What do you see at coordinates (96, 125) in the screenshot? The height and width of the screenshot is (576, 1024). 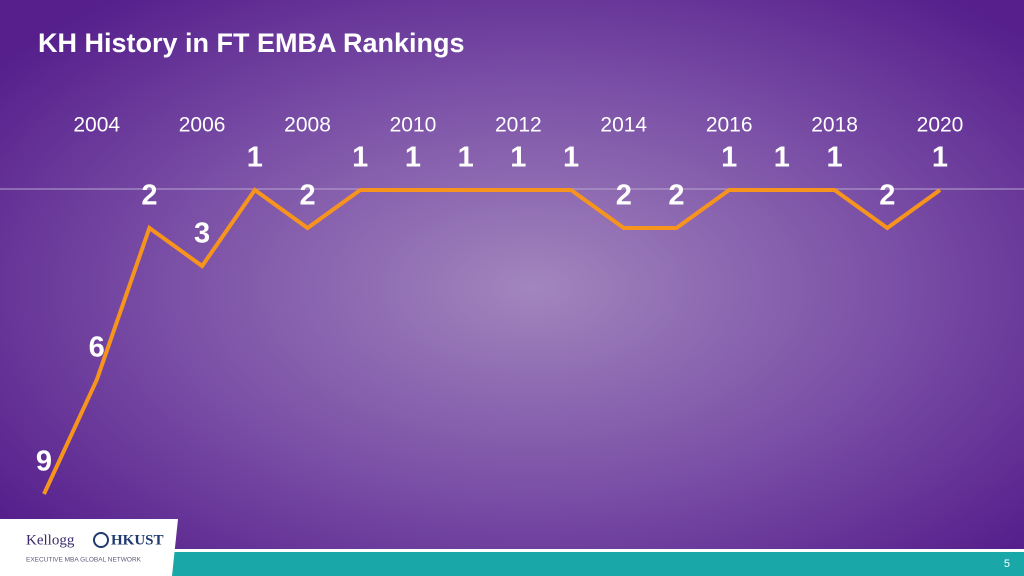 I see `x-tick-label: 2004` at bounding box center [96, 125].